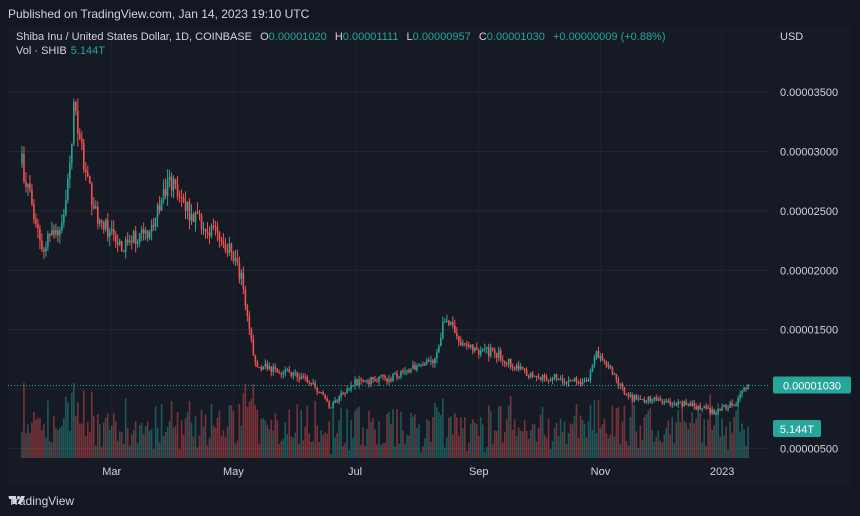 This screenshot has height=516, width=860. What do you see at coordinates (418, 472) in the screenshot?
I see `time-axis: Mar May Jul Sep Nov 2023` at bounding box center [418, 472].